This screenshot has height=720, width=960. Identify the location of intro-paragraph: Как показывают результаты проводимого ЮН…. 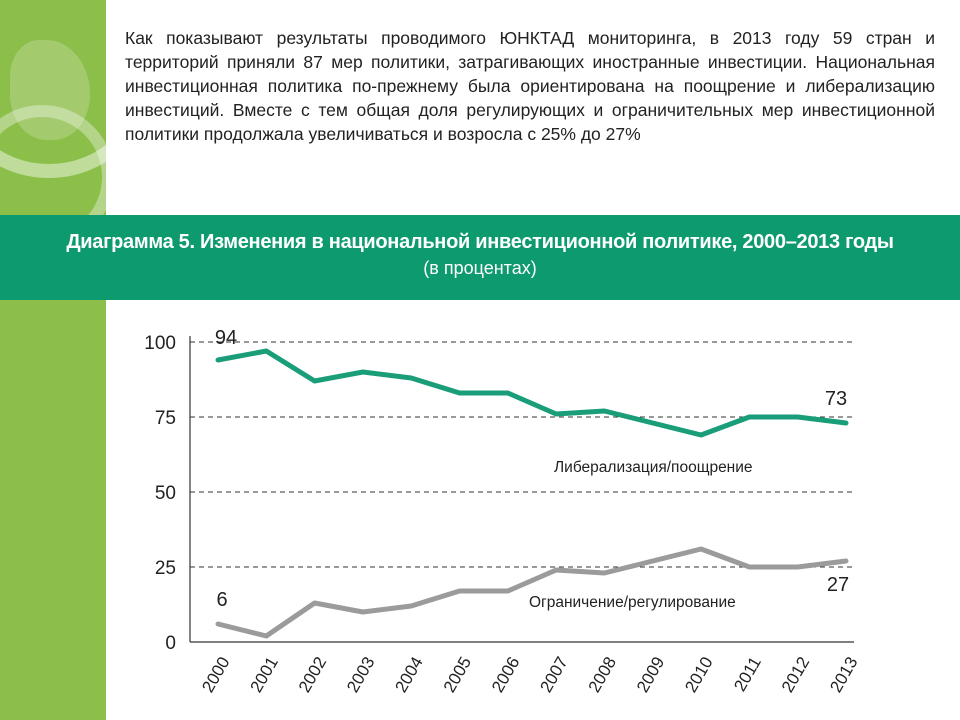
(530, 86).